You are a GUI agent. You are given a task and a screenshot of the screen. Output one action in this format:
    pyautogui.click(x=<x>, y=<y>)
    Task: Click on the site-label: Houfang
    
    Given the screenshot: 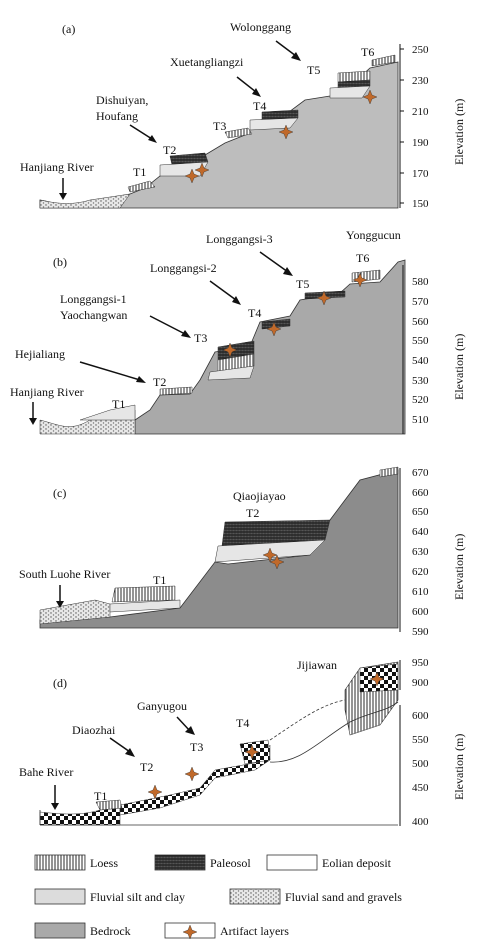 What is the action you would take?
    pyautogui.click(x=117, y=116)
    